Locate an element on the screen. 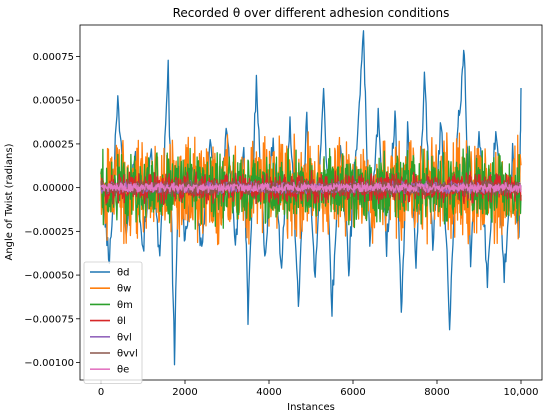  x-tick-label: 8000 is located at coordinates (436, 392).